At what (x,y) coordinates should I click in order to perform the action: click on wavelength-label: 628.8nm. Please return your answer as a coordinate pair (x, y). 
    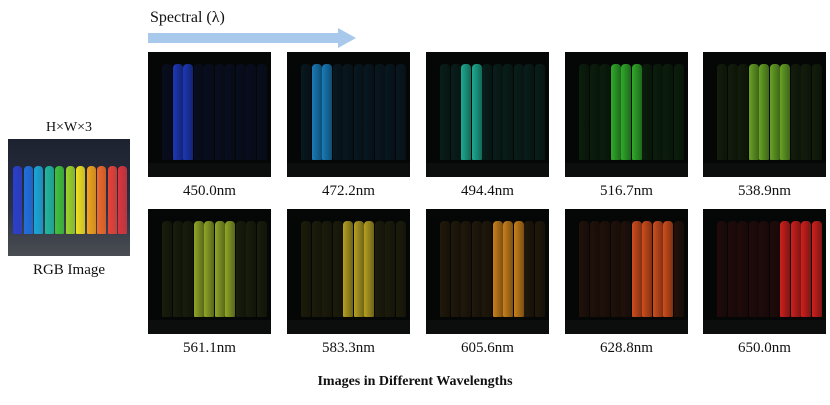
    Looking at the image, I should click on (626, 348).